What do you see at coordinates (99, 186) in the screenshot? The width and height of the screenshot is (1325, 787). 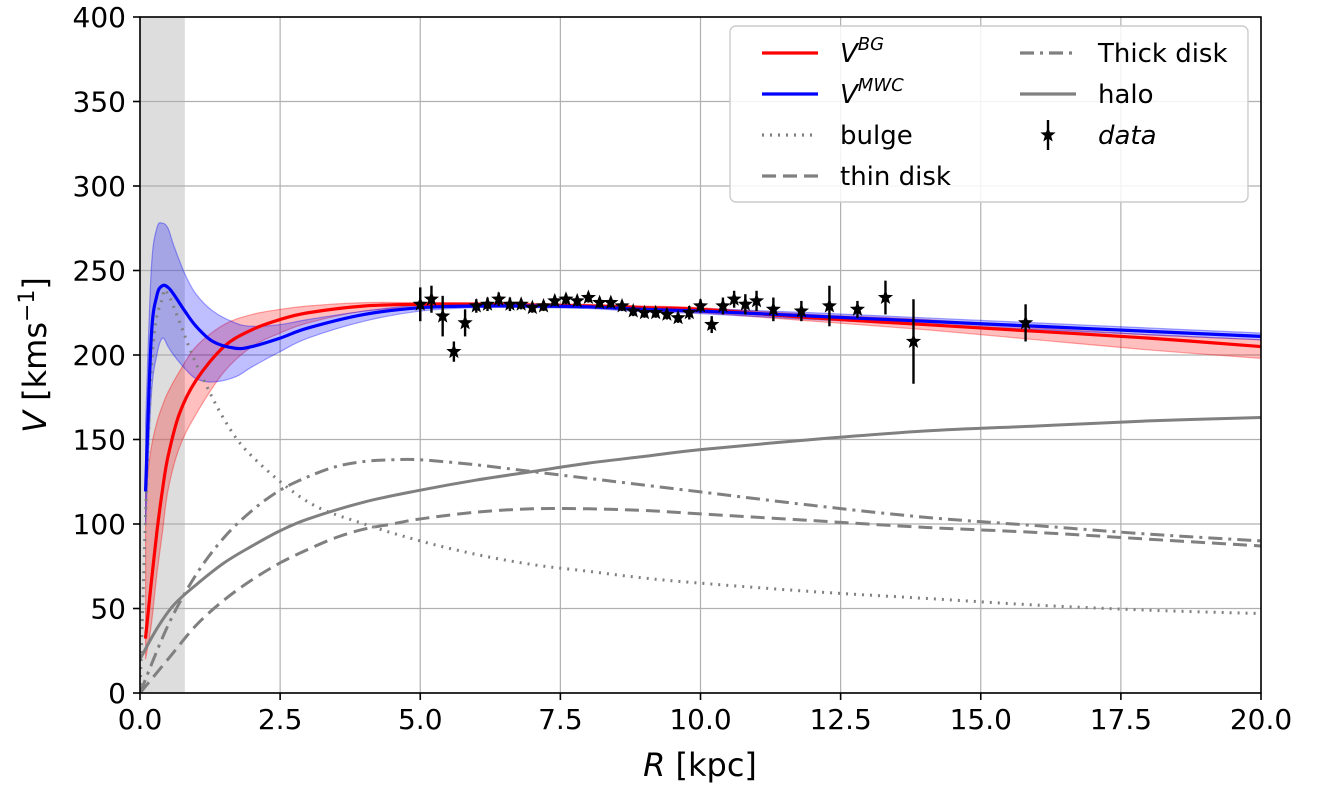 I see `y-tick-label: 300` at bounding box center [99, 186].